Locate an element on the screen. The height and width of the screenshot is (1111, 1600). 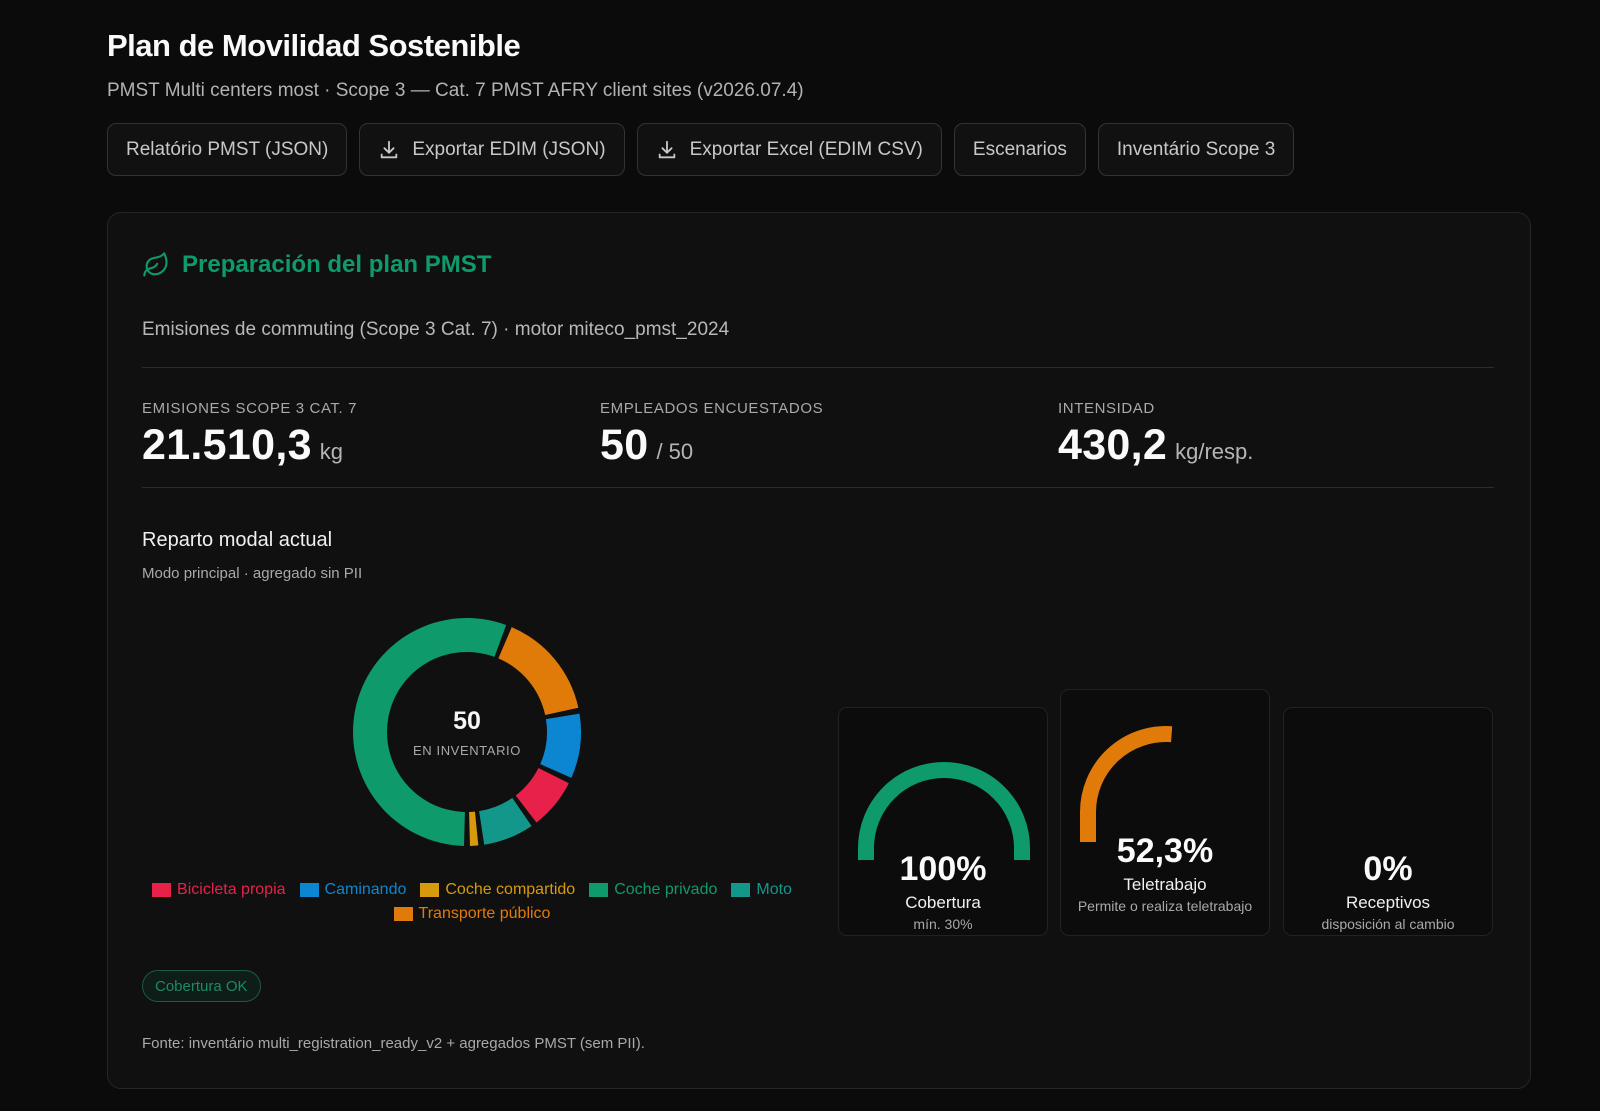
export-edim-json-button: Exportar EDIM (JSON) is located at coordinates (492, 149).